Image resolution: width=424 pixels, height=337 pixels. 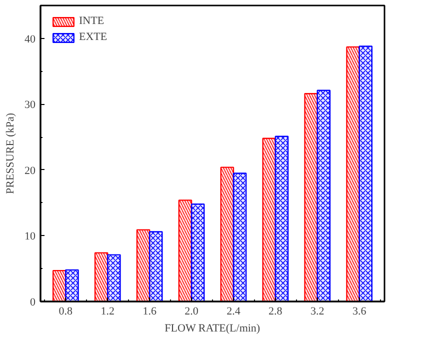 I want to click on legend-label: EXTE, so click(x=93, y=37).